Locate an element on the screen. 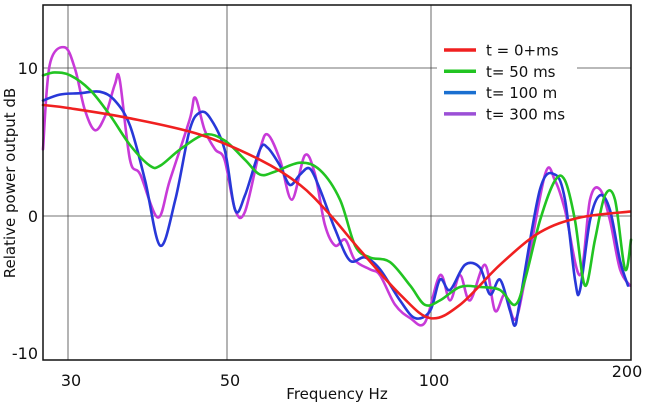 This screenshot has width=645, height=405. legend-label: t= 50 ms is located at coordinates (521, 72).